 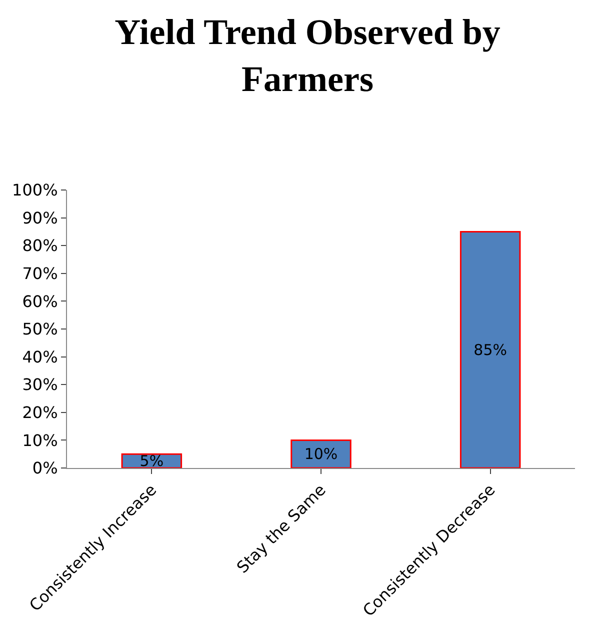 What do you see at coordinates (40, 301) in the screenshot?
I see `y-tick-label: 60%` at bounding box center [40, 301].